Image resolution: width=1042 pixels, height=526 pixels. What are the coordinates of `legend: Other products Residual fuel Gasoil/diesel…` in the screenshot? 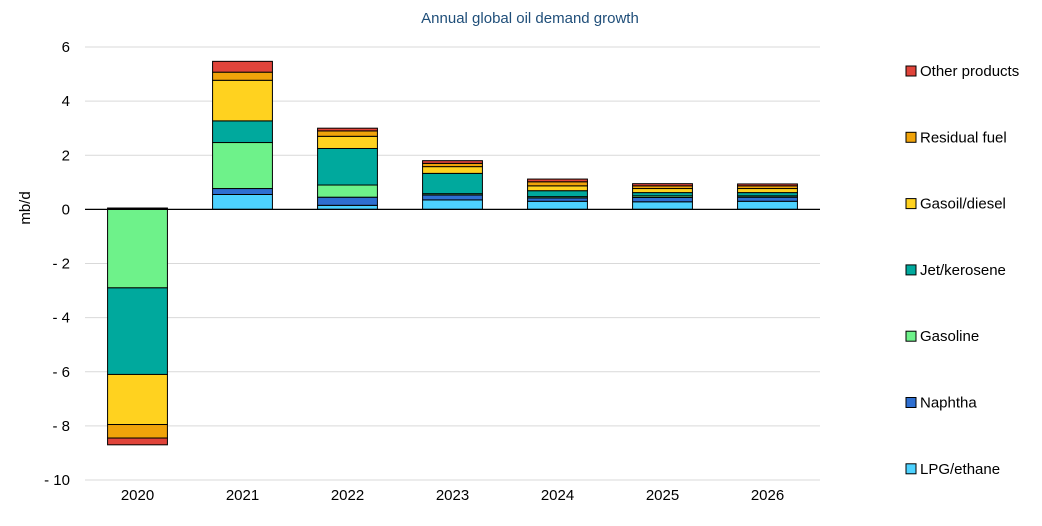 It's located at (962, 270).